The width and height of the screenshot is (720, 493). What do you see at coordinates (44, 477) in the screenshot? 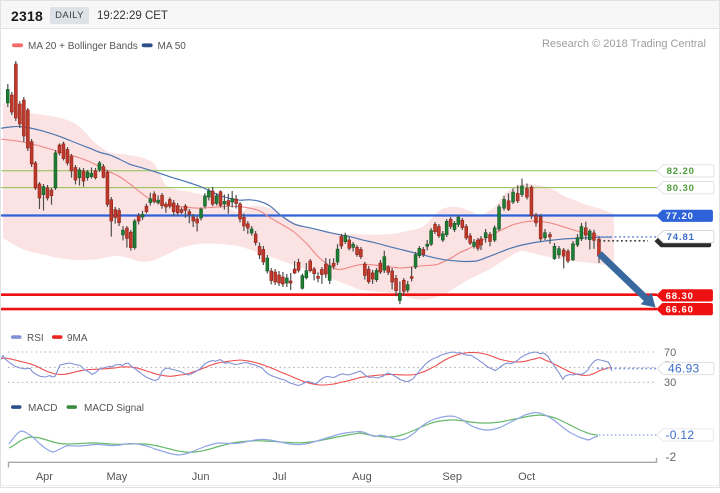
I see `svg-text: Apr` at bounding box center [44, 477].